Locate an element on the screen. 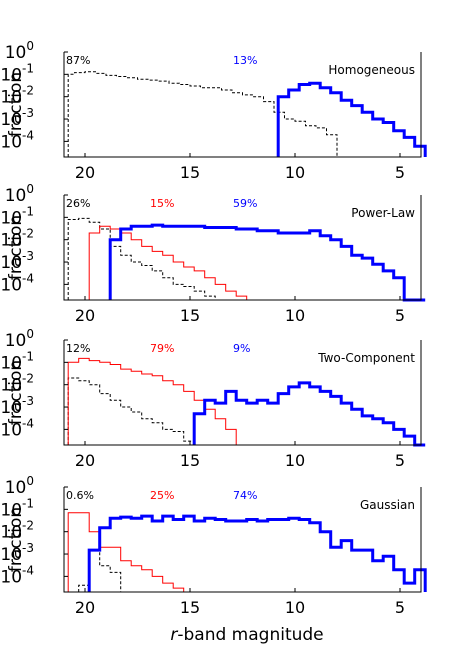  fraction-annotation: 59% is located at coordinates (245, 203).